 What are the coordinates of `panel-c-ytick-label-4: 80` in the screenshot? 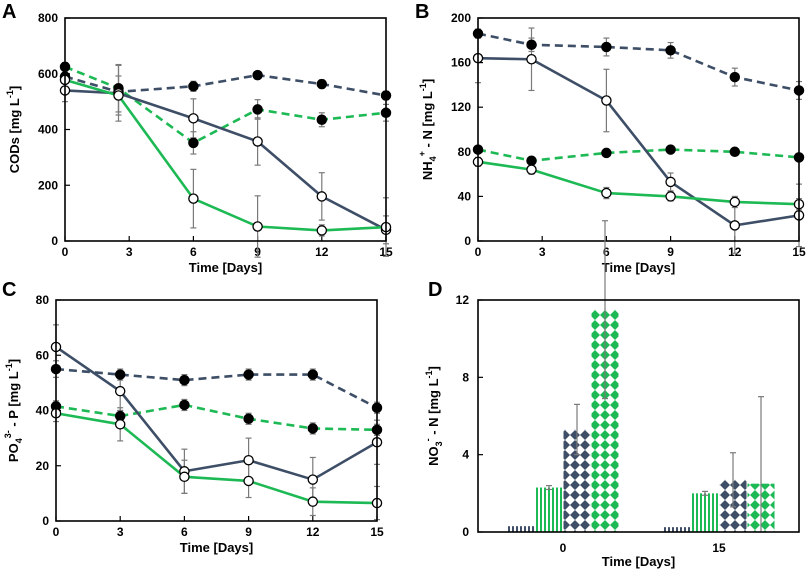 It's located at (43, 300).